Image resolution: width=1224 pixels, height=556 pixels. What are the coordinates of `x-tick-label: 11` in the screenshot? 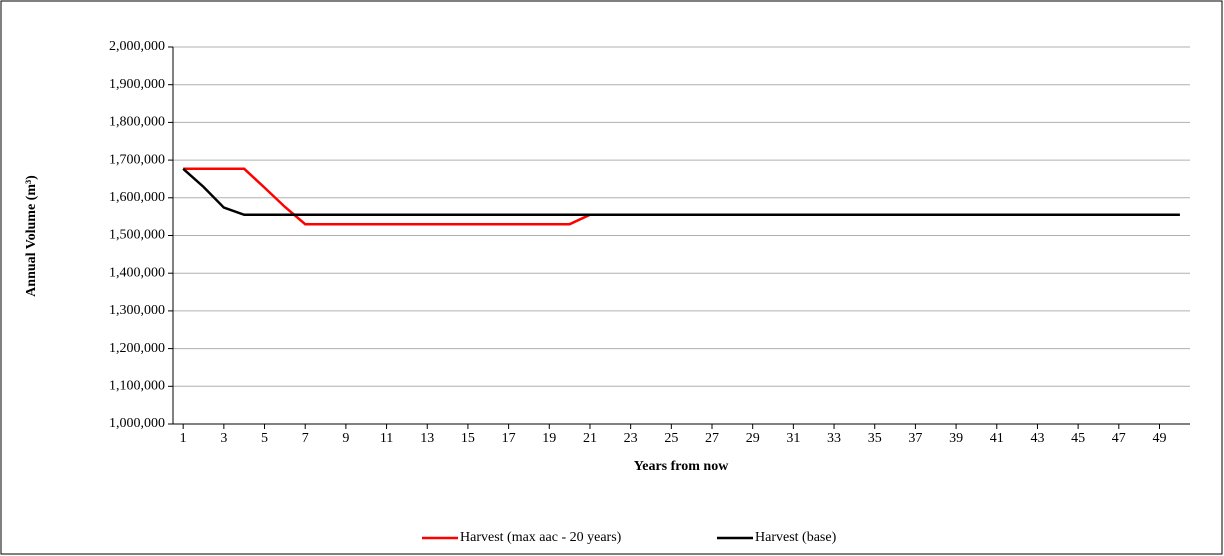 It's located at (386, 438).